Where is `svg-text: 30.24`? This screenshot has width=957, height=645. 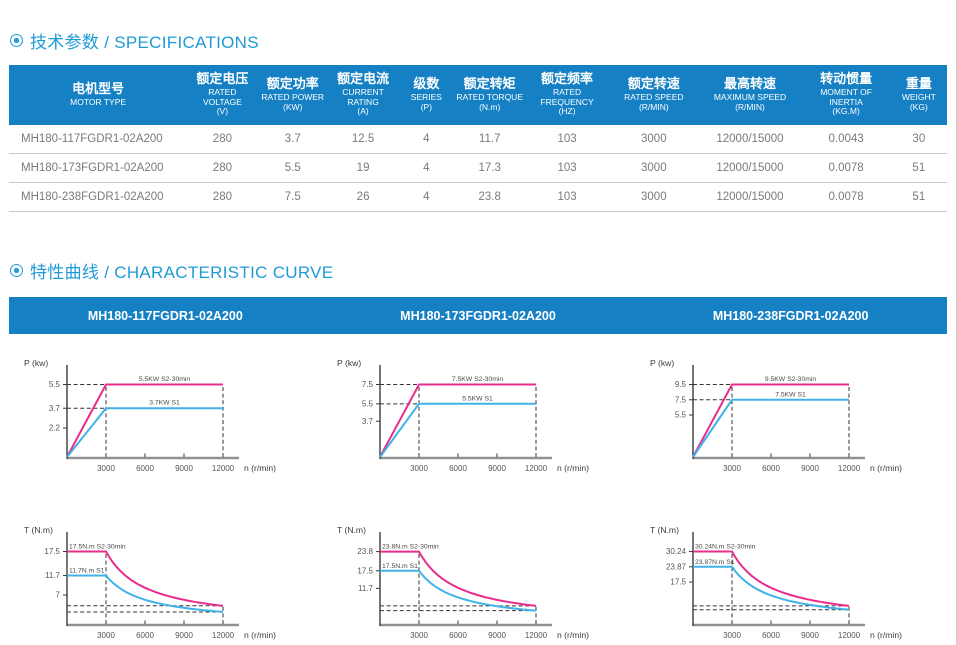 svg-text: 30.24 is located at coordinates (676, 551).